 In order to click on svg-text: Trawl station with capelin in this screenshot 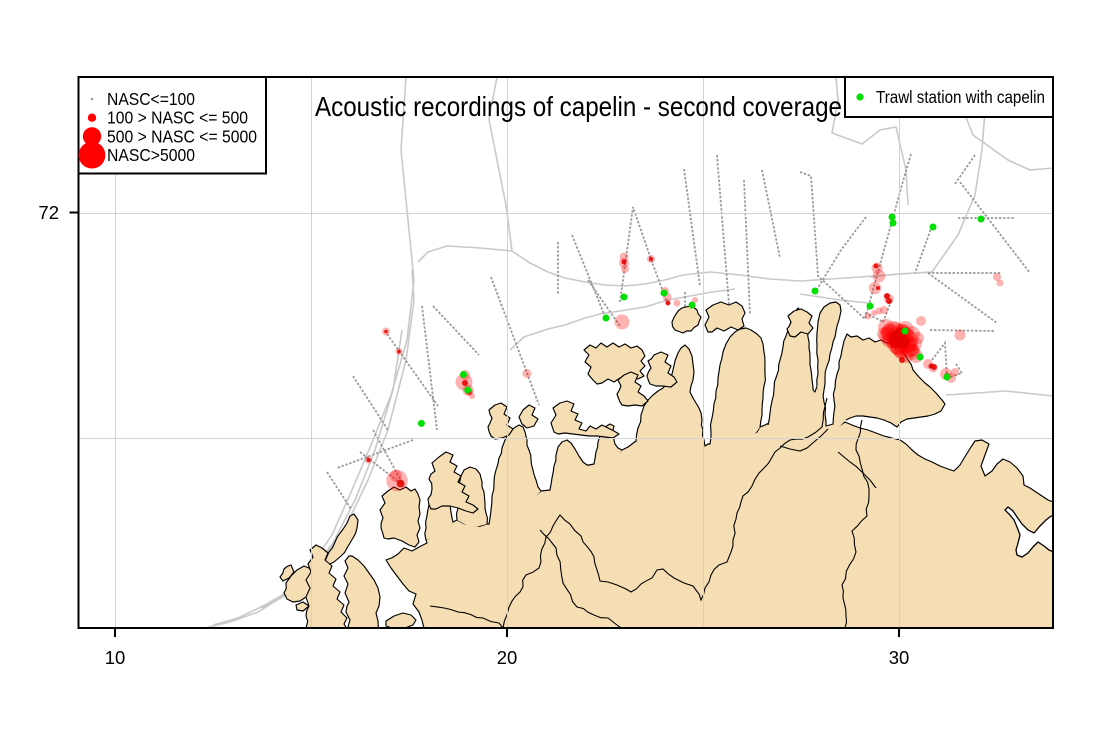, I will do `click(960, 97)`.